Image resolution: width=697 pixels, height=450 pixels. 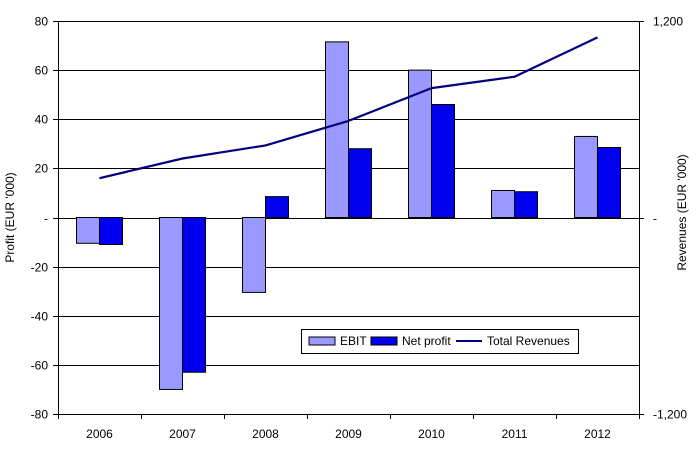 What do you see at coordinates (40, 415) in the screenshot?
I see `y-tick-label: -80` at bounding box center [40, 415].